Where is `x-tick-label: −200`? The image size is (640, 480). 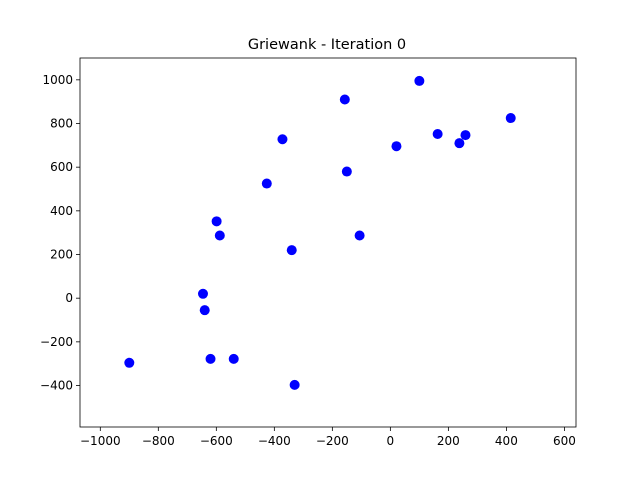 x-tick-label: −200 is located at coordinates (332, 441).